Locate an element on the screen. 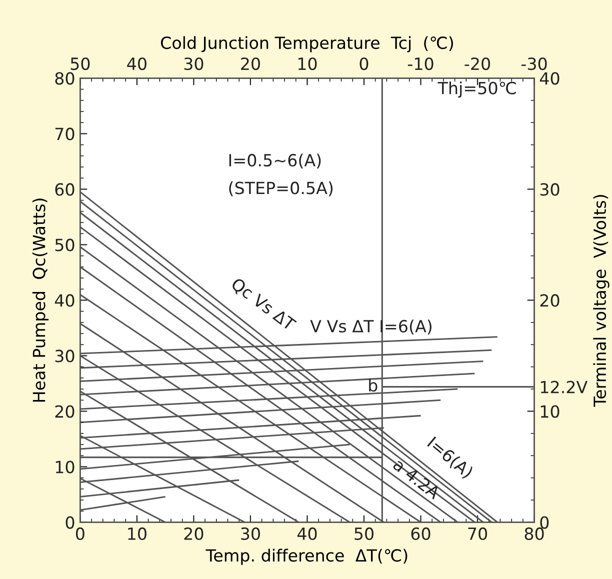 This screenshot has width=612, height=579. y2-tick-label: 10 is located at coordinates (550, 411).